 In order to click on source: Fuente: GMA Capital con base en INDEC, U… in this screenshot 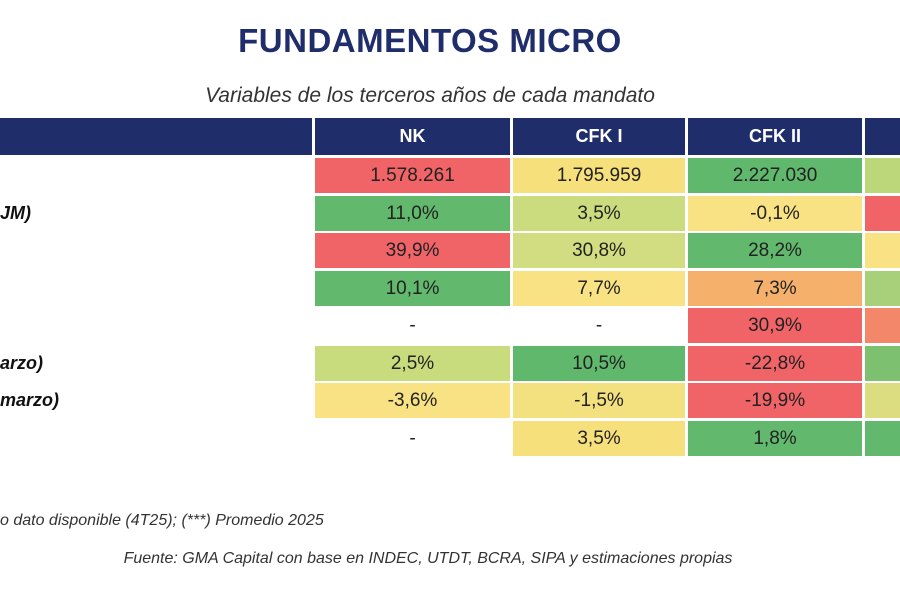, I will do `click(428, 558)`.